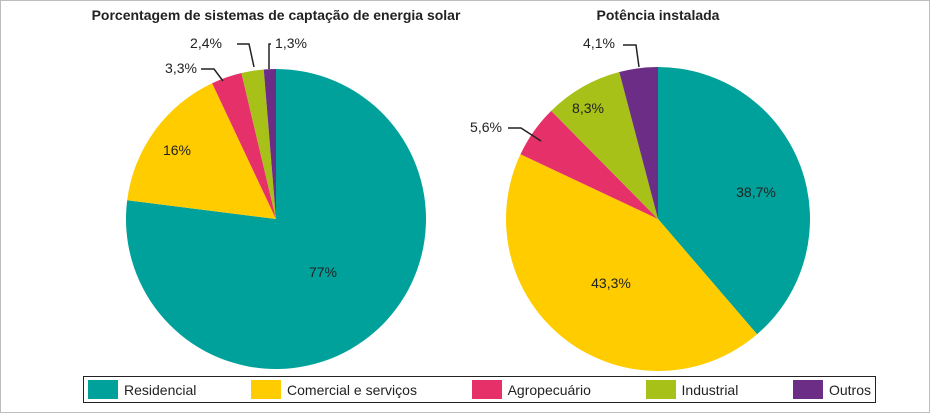  Describe the element at coordinates (849, 389) in the screenshot. I see `legend-label: Outros` at that location.